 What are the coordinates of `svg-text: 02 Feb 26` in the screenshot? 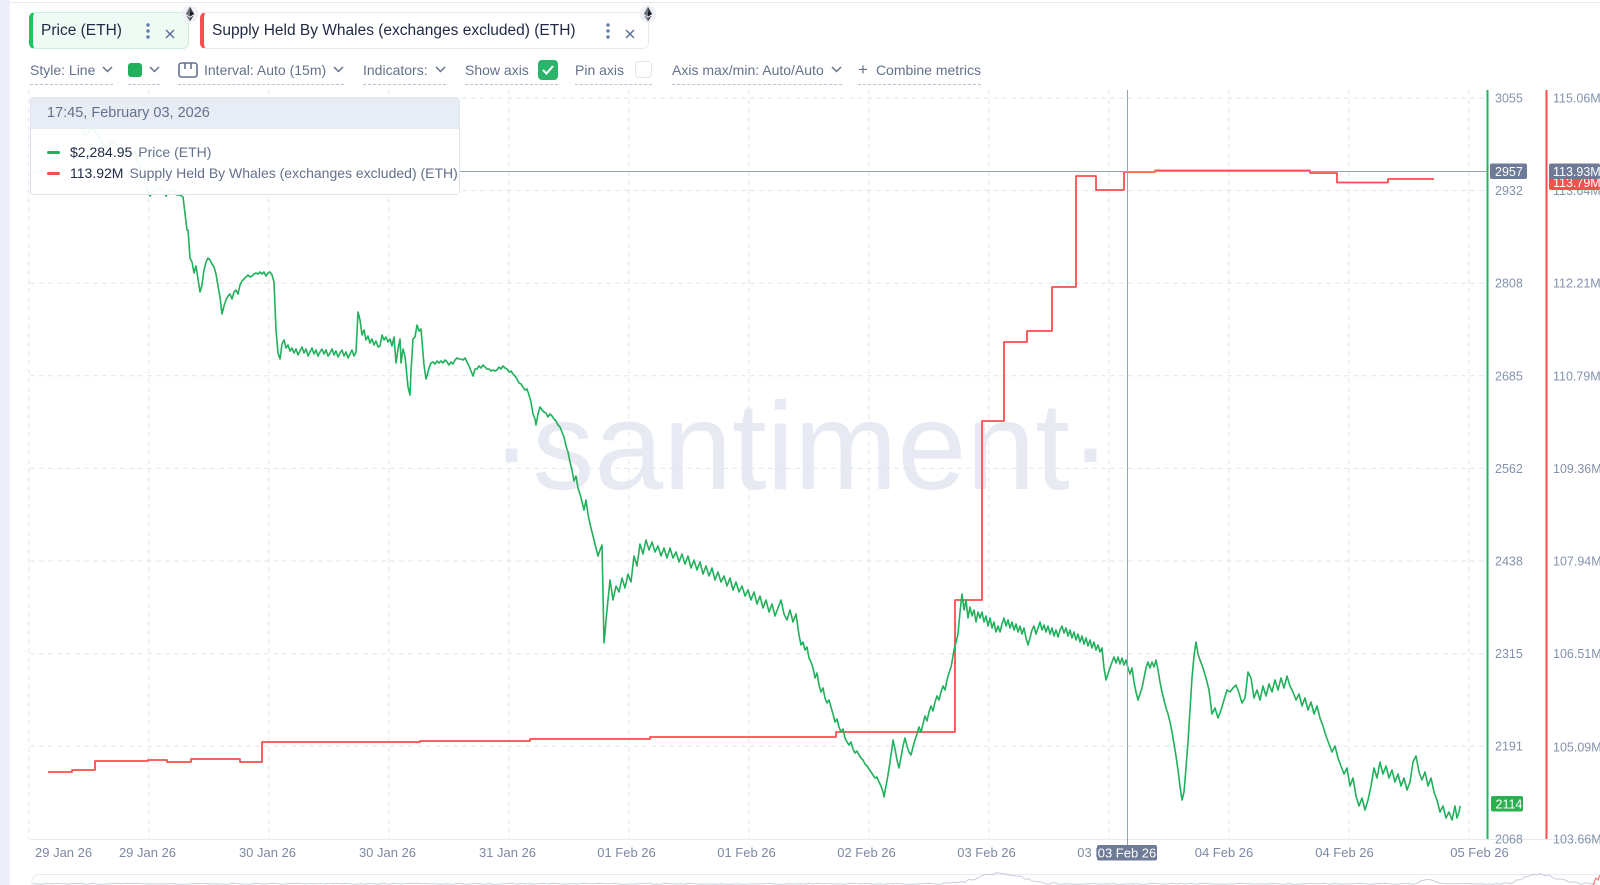 It's located at (866, 852).